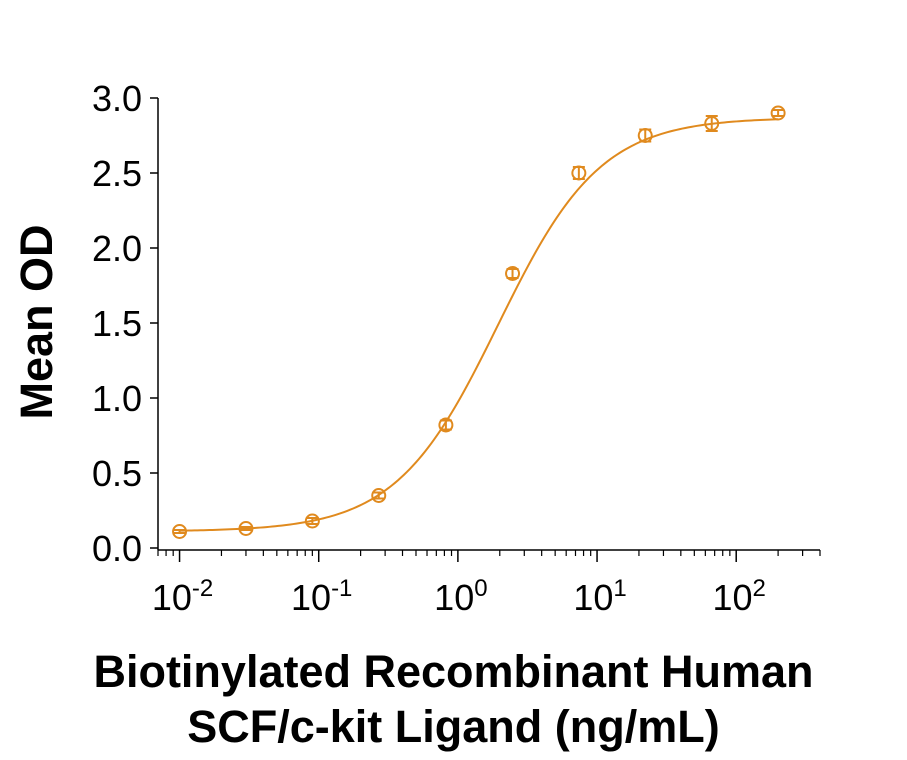 This screenshot has height=760, width=907. I want to click on x-tick-exponent: 1, so click(619, 588).